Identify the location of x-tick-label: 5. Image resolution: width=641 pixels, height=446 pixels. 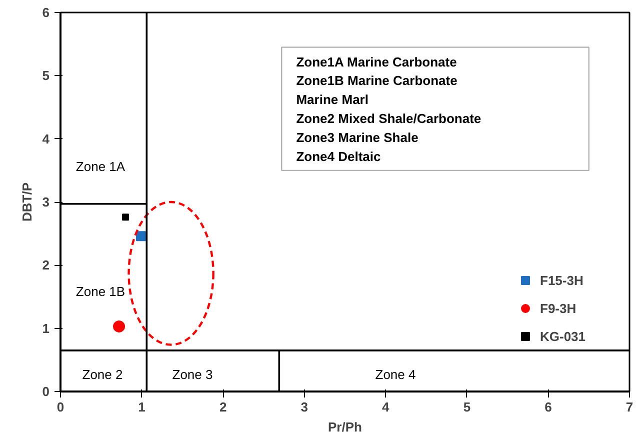
(467, 407).